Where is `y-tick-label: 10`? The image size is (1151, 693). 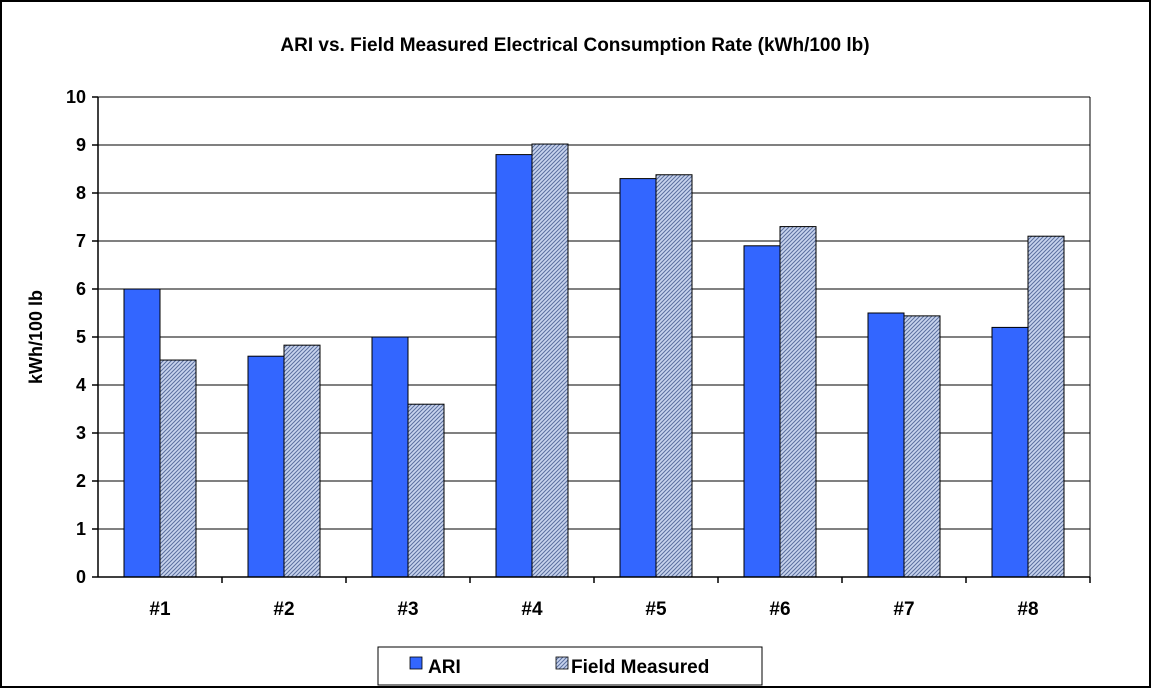 y-tick-label: 10 is located at coordinates (76, 97).